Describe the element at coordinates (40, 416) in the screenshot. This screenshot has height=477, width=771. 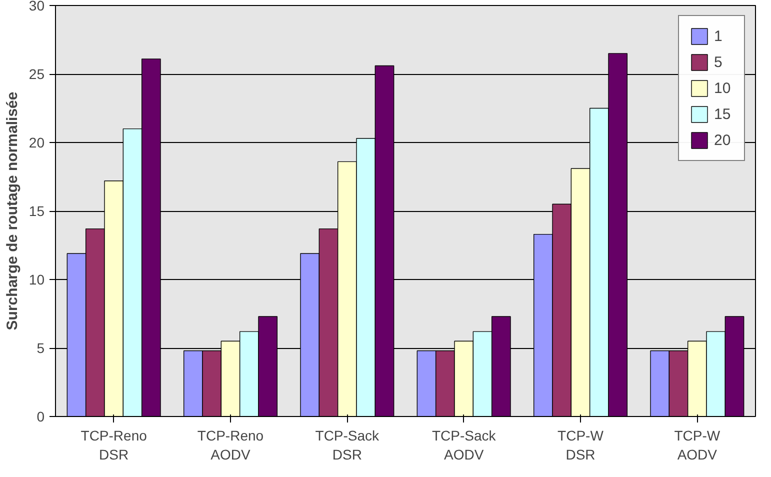
I see `y-tick-label: 0` at that location.